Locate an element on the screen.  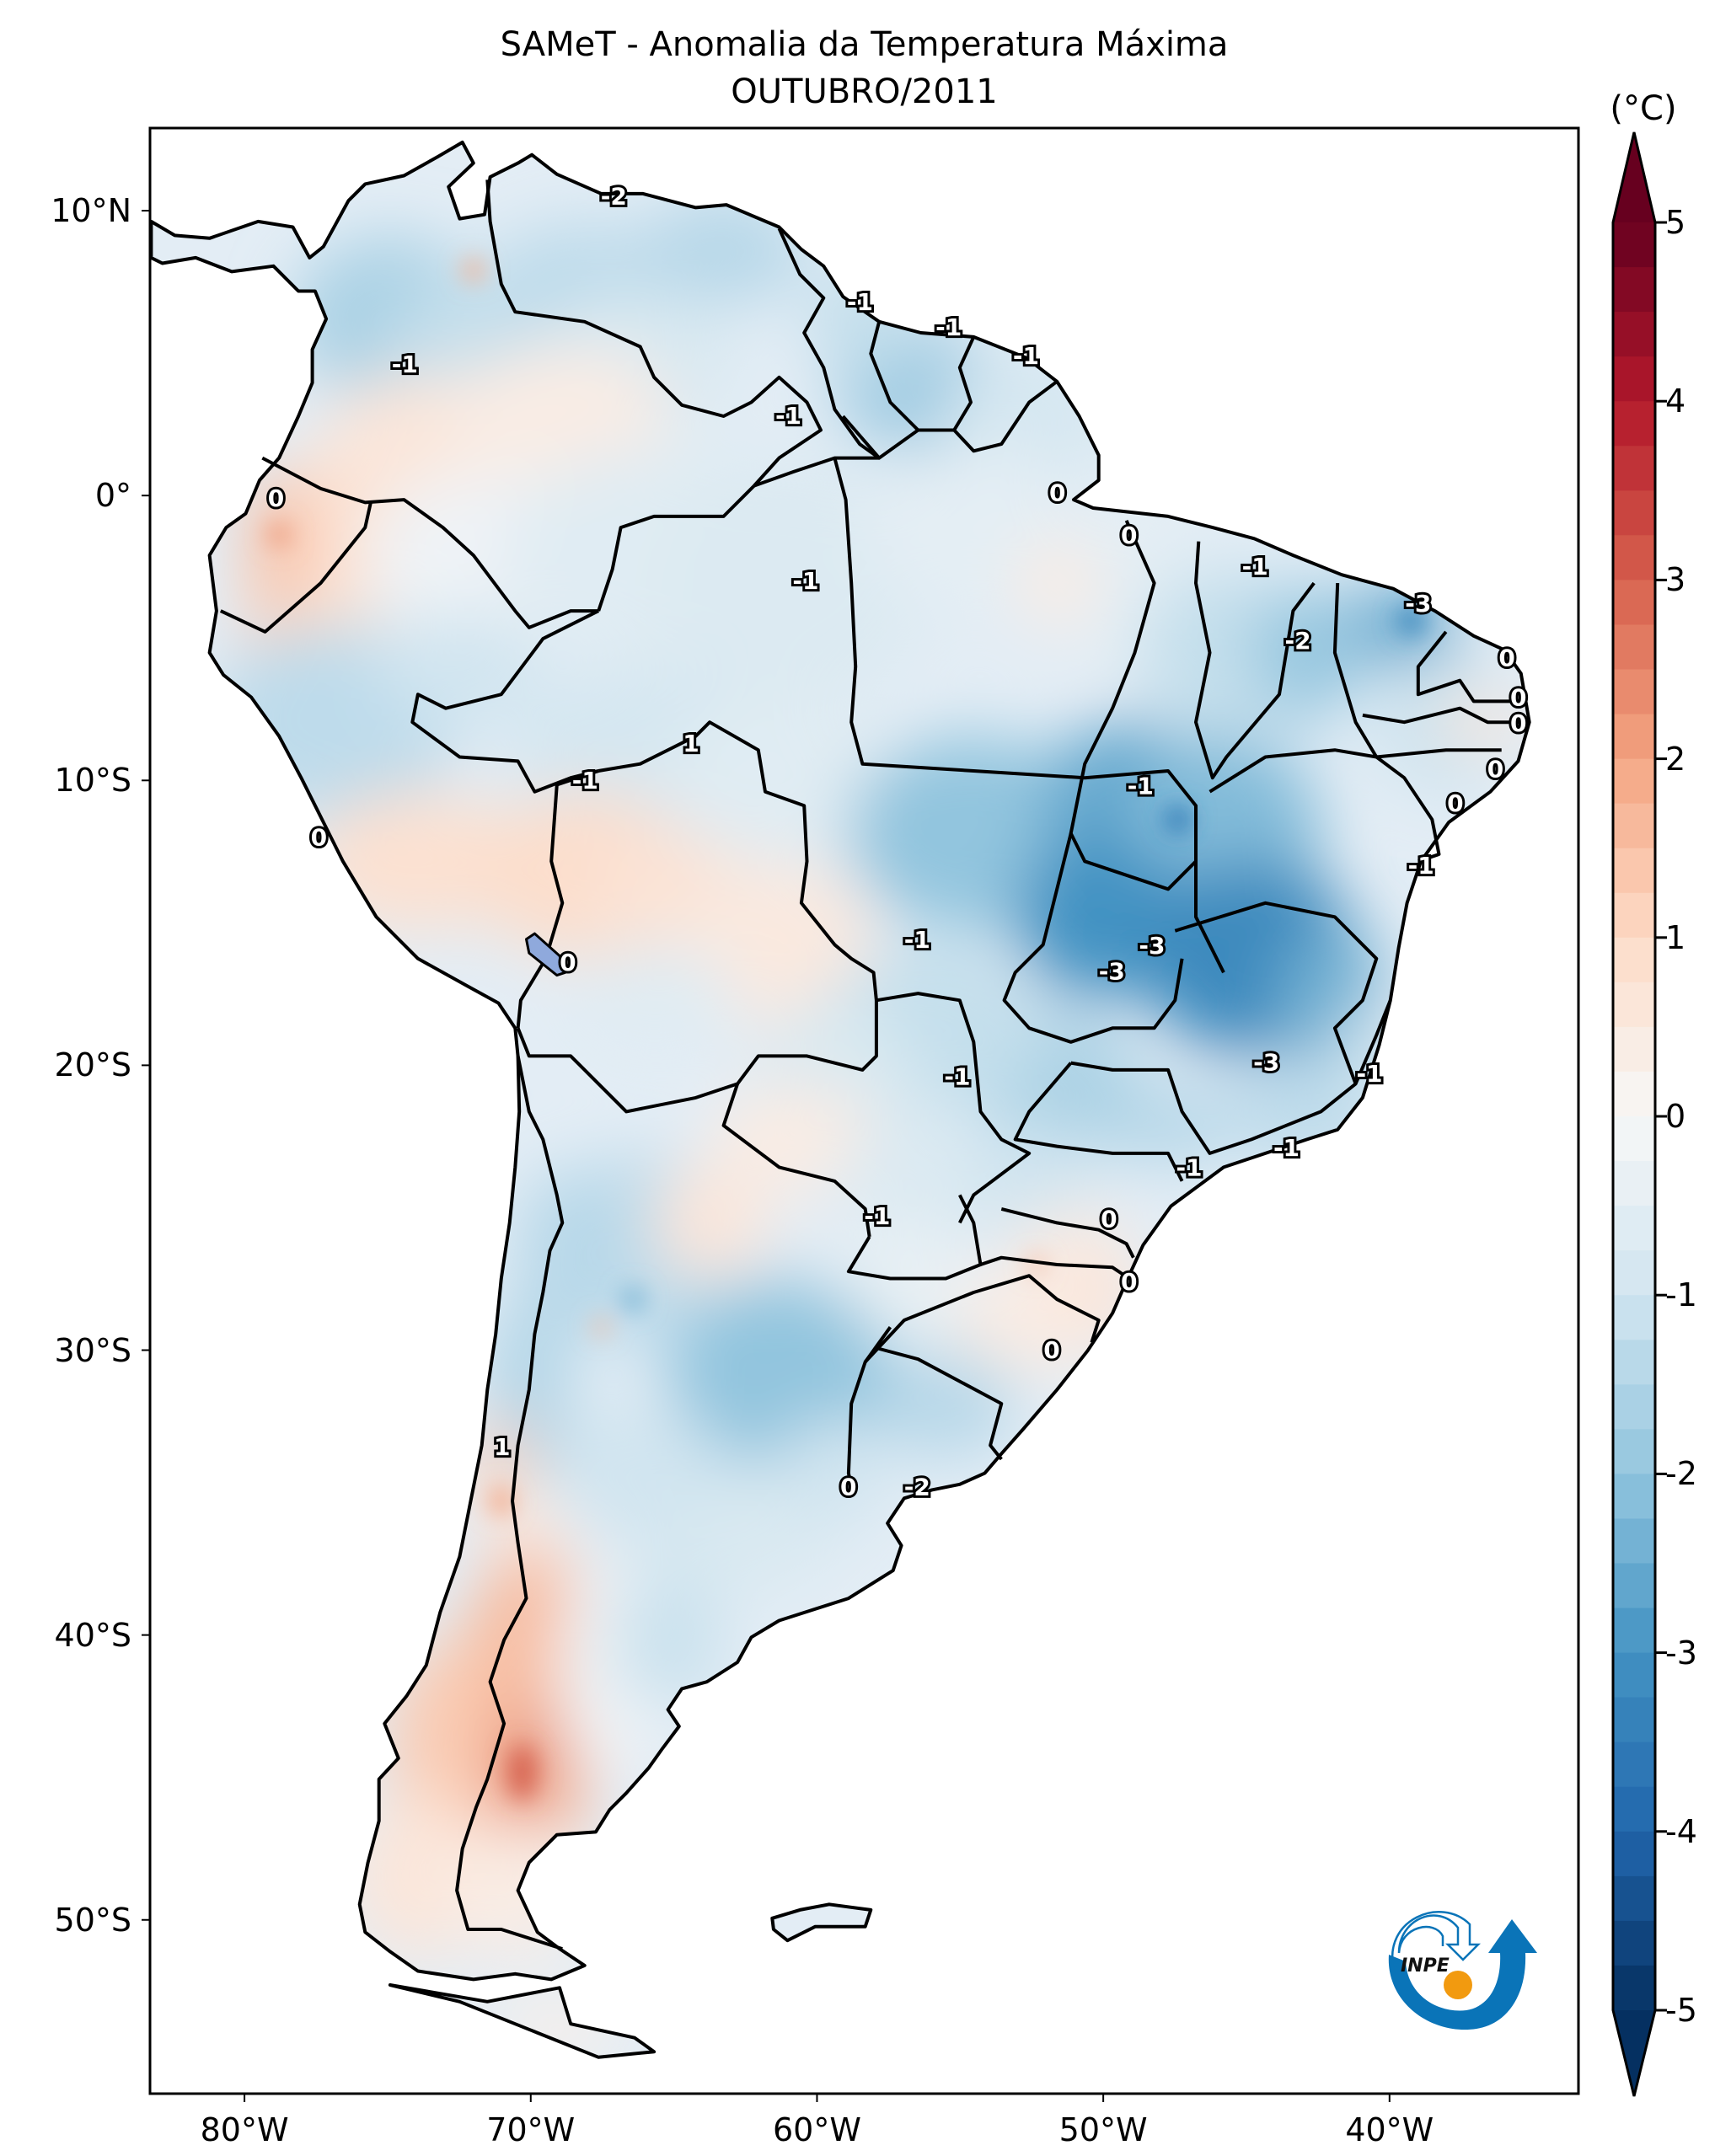
border-guyana-suriname is located at coordinates (894, 376).